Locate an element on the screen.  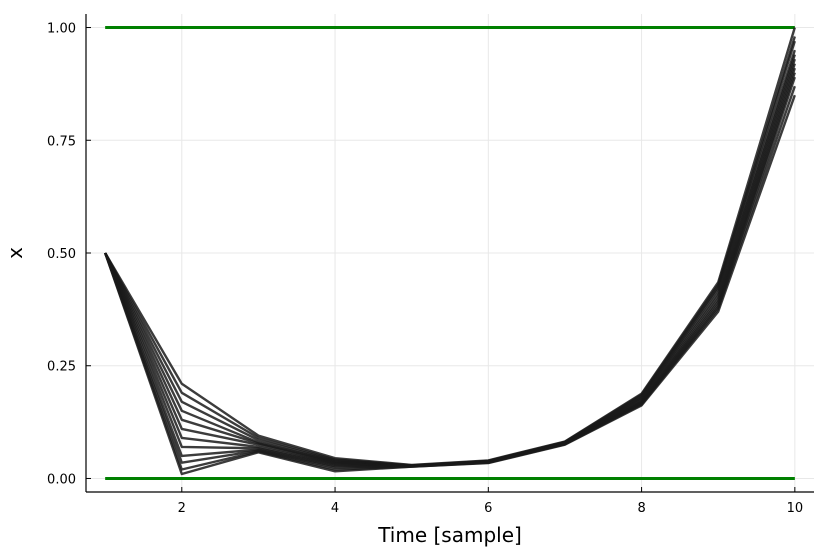
y-tick-label: 0.25 is located at coordinates (61, 367).